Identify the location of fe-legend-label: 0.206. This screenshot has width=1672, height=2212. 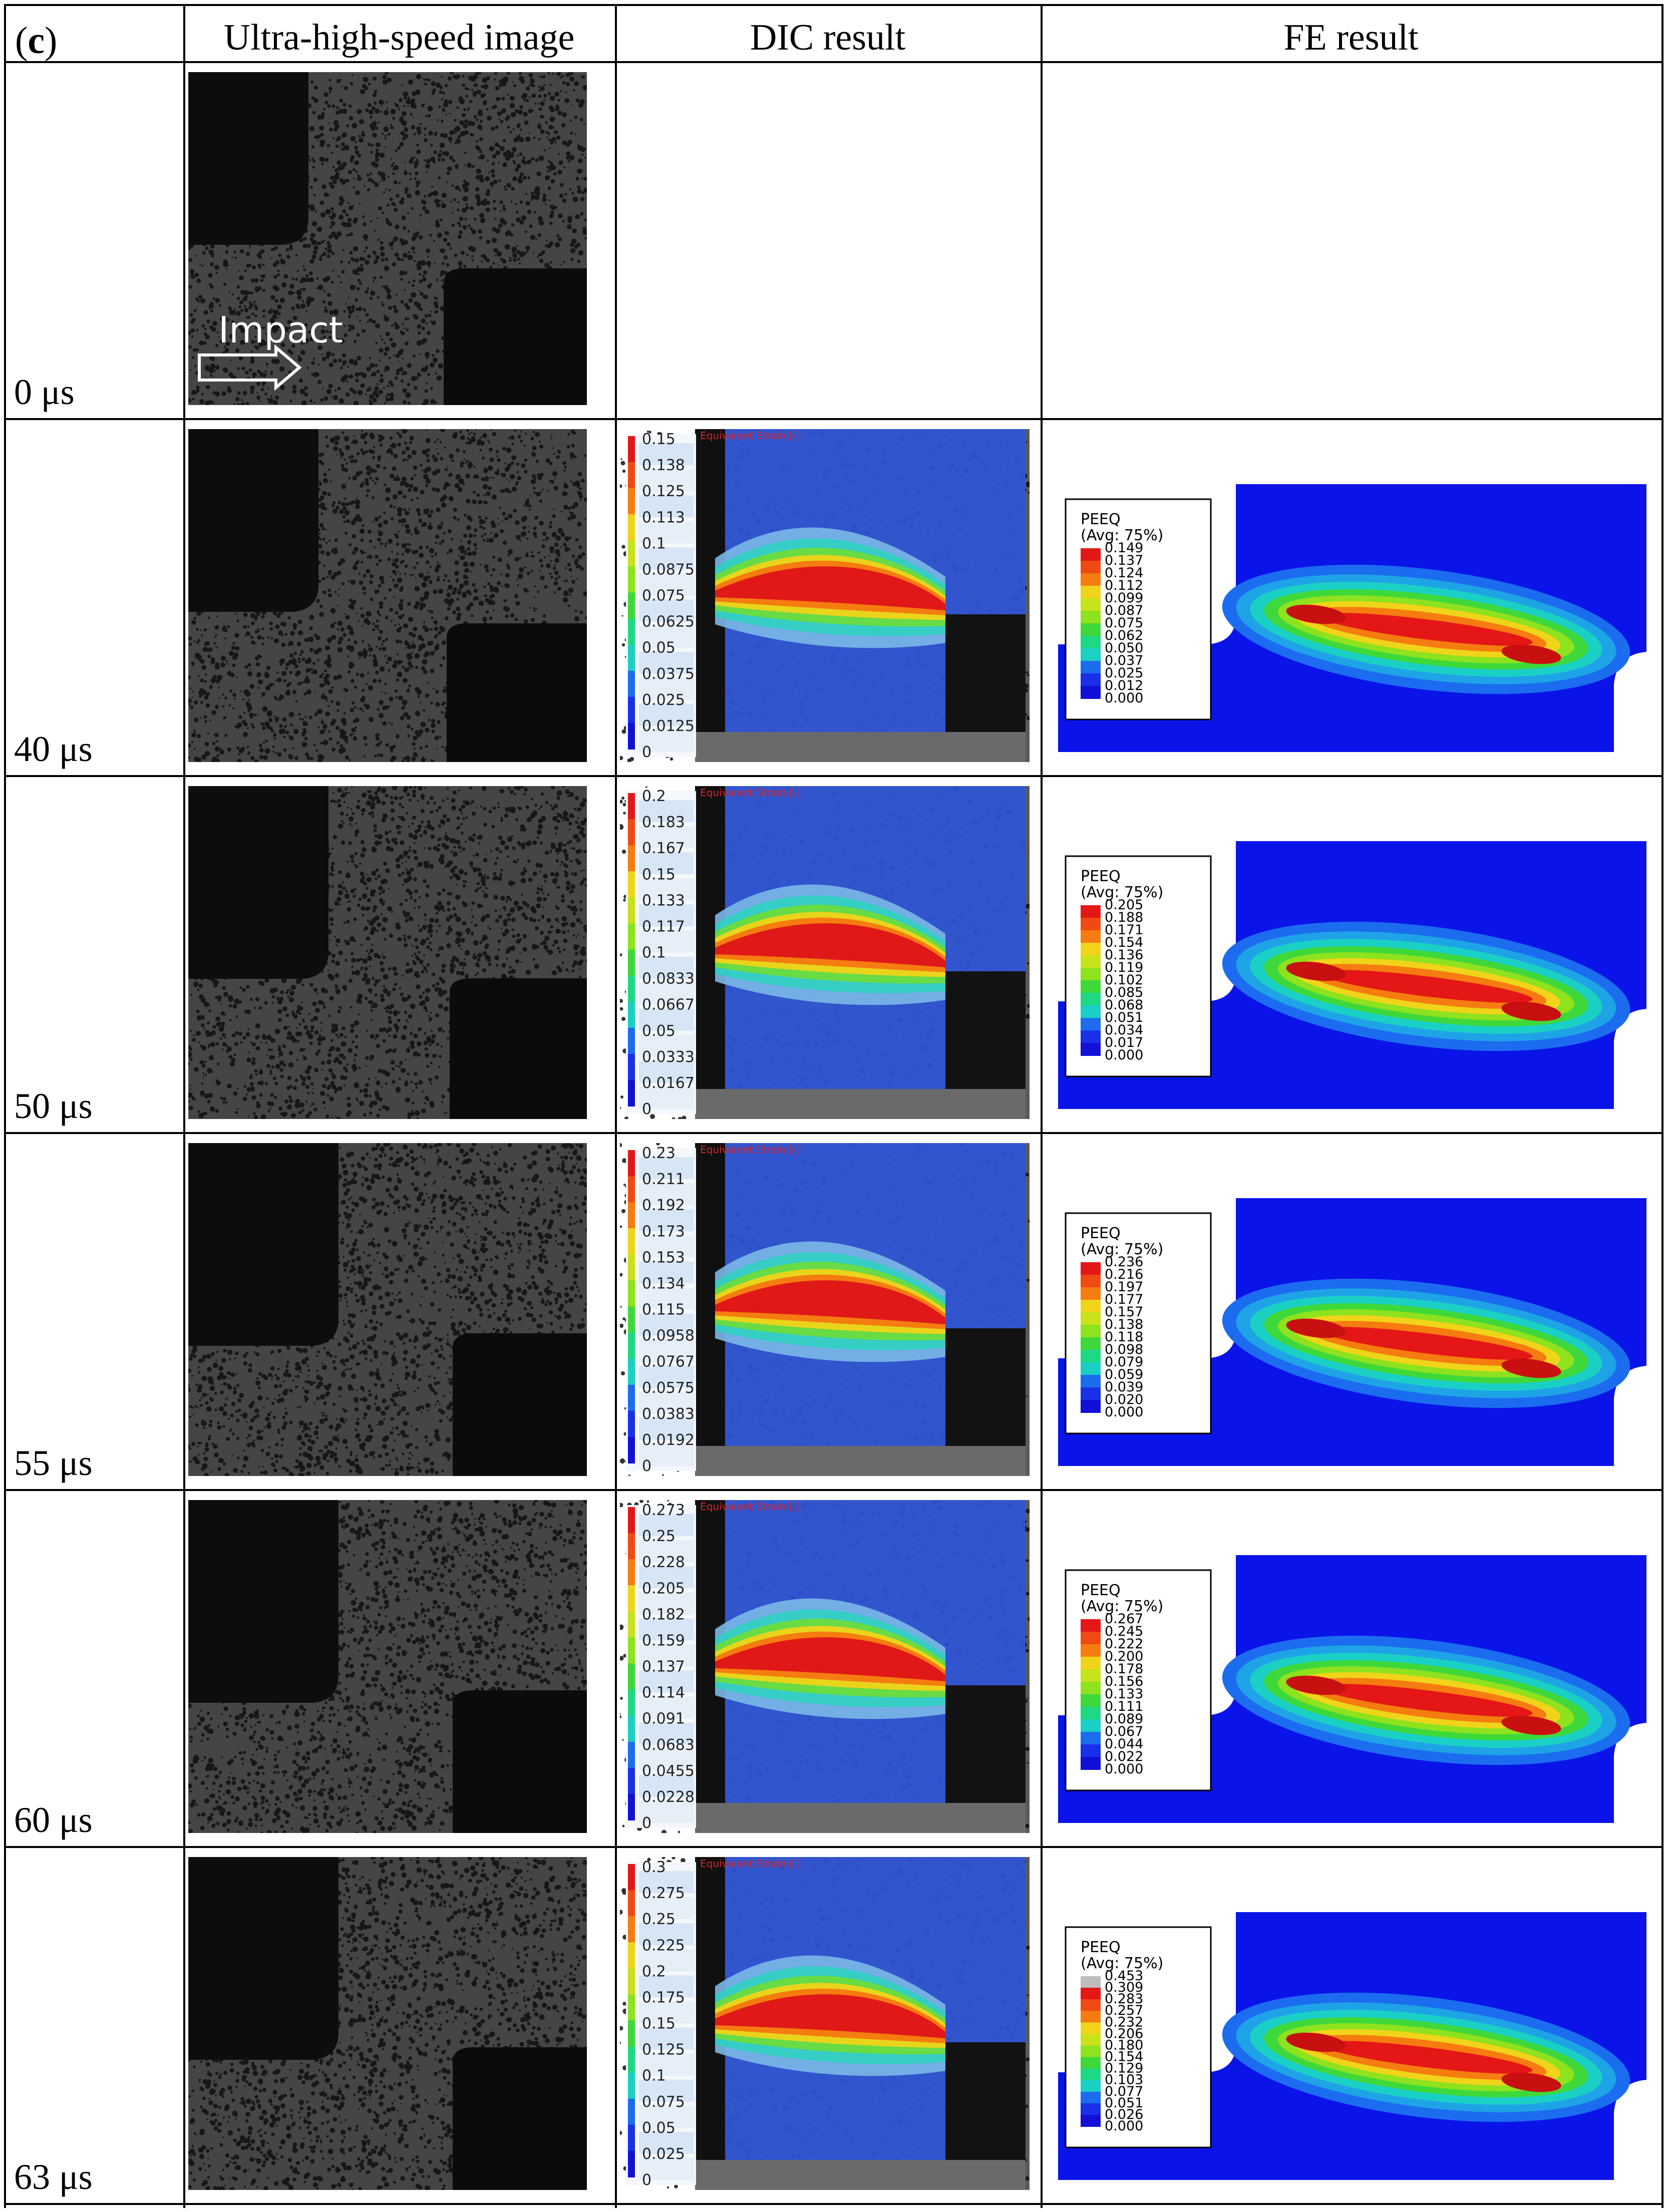
(1124, 2033).